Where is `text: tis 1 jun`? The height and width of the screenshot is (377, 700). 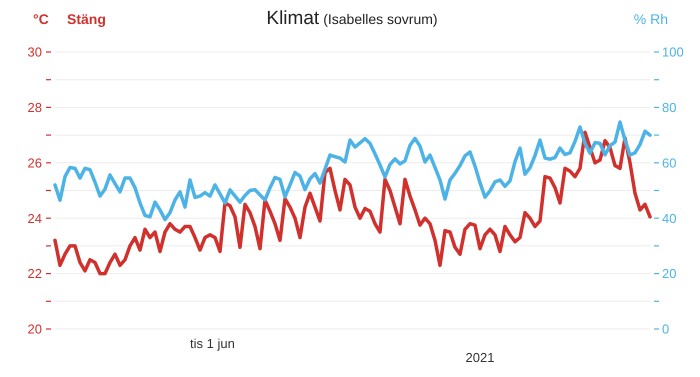 text: tis 1 jun is located at coordinates (212, 343).